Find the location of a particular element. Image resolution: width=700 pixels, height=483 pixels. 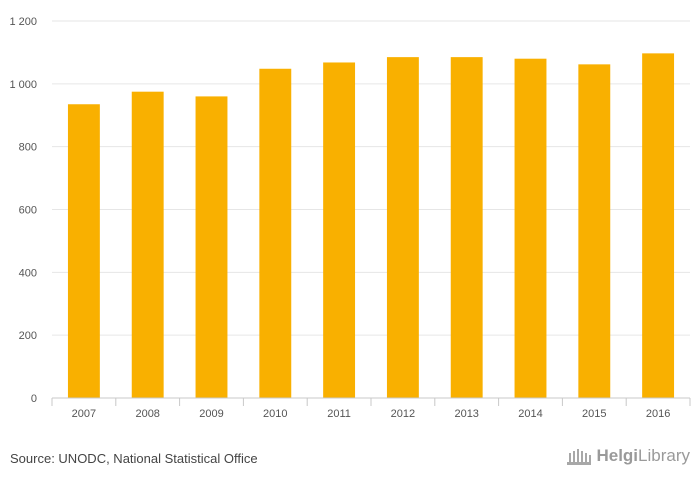

y-tick-label: 0 is located at coordinates (34, 399).